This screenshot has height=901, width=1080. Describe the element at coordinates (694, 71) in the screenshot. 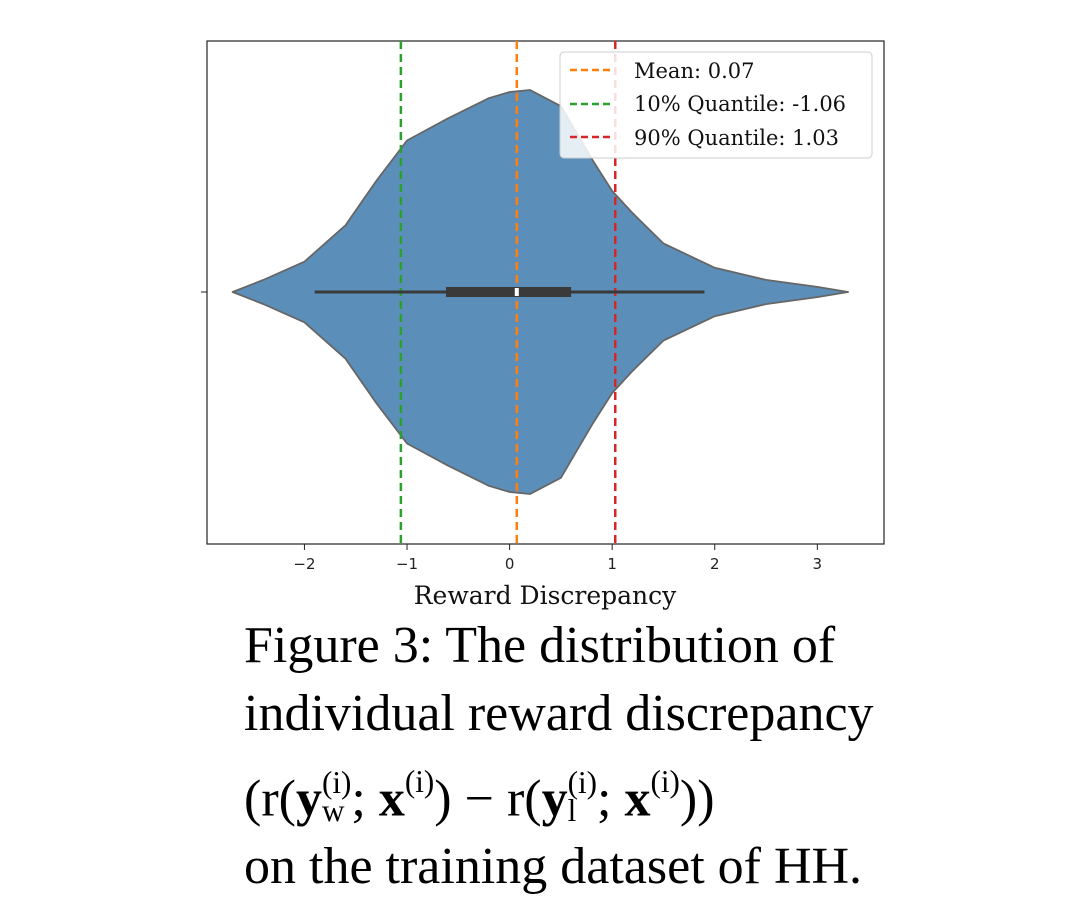

I see `legend-mean-label: Mean: 0.07` at that location.